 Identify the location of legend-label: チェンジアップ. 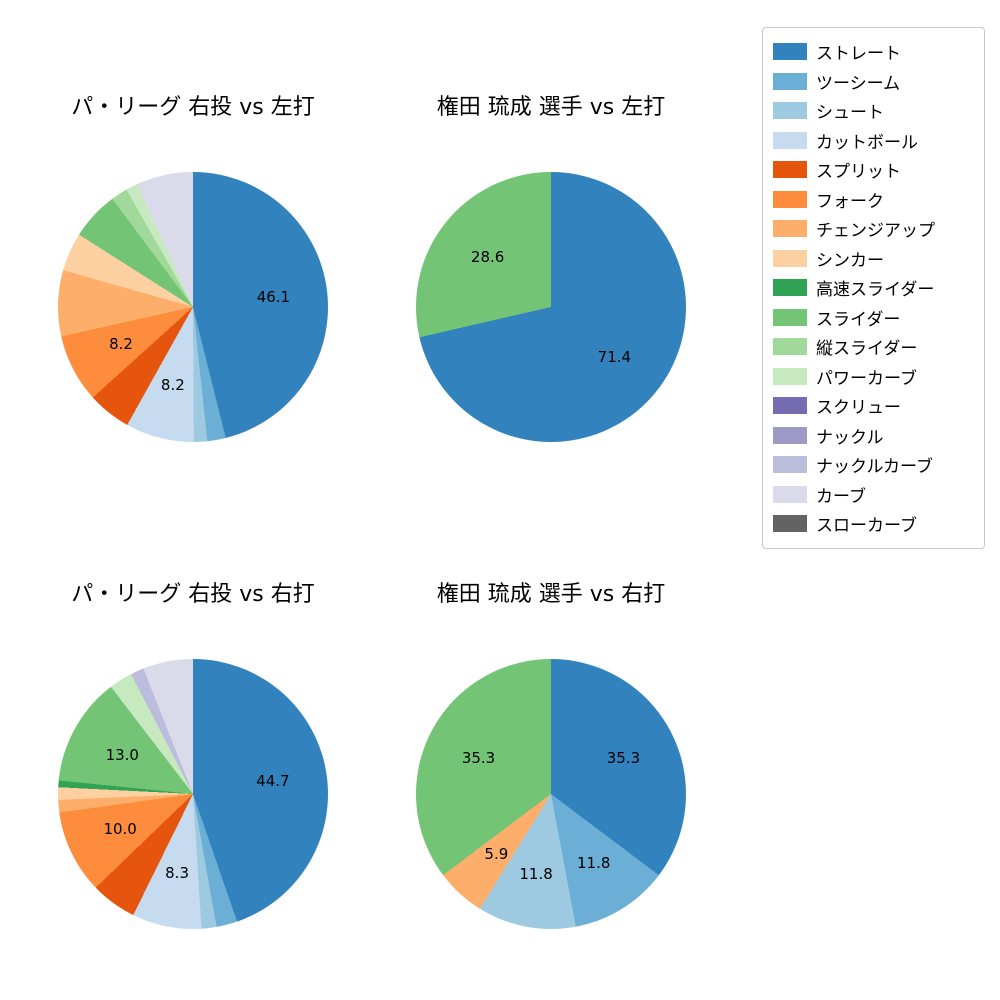
(875, 231).